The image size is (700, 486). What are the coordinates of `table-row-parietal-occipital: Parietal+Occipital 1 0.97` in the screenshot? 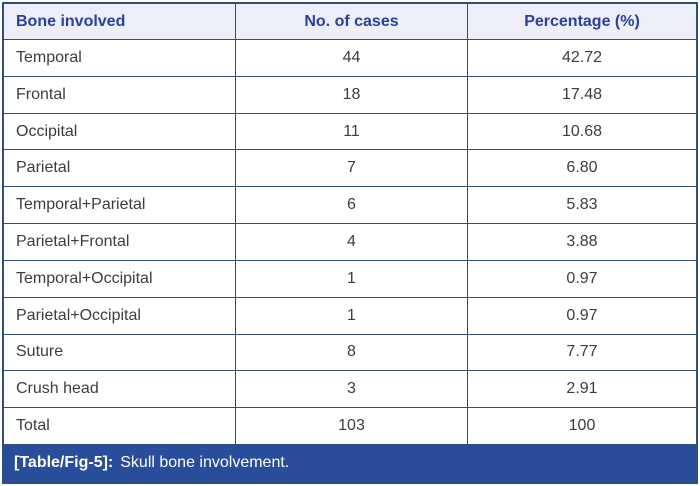 It's located at (350, 316).